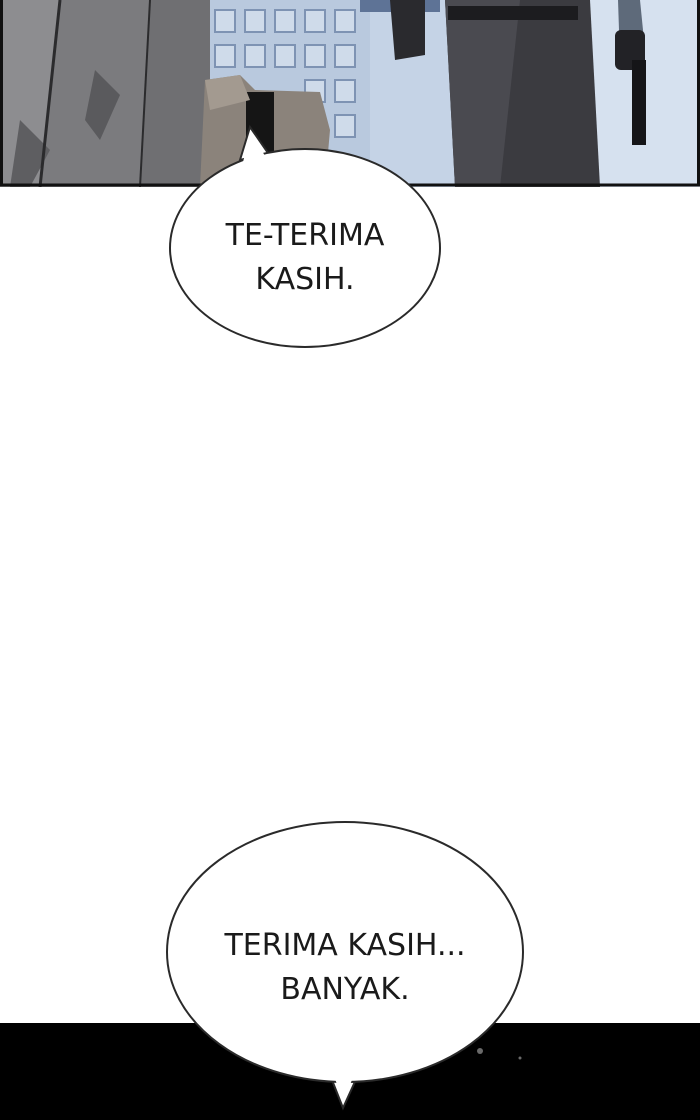 This screenshot has width=700, height=1120. Describe the element at coordinates (345, 989) in the screenshot. I see `speech-line: BANYAK.` at that location.